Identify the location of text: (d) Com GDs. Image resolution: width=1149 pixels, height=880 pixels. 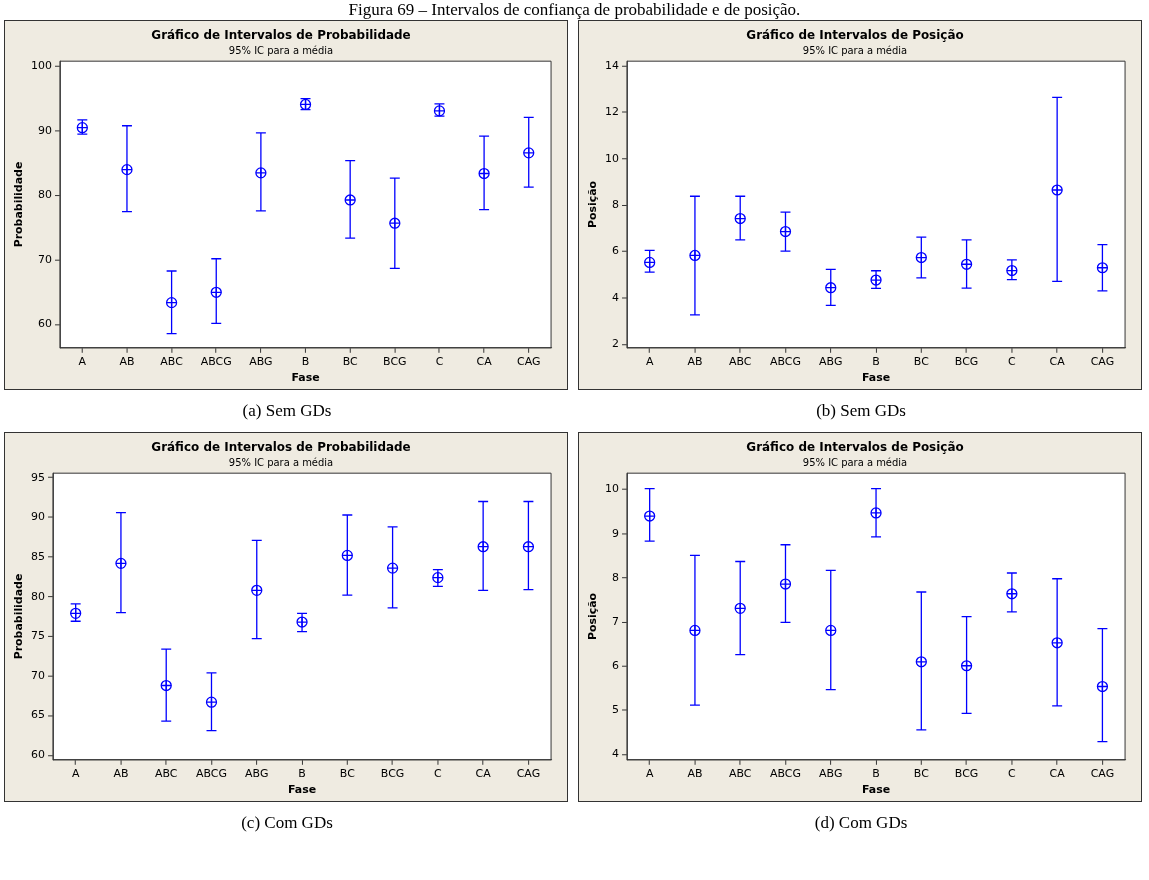
(861, 823).